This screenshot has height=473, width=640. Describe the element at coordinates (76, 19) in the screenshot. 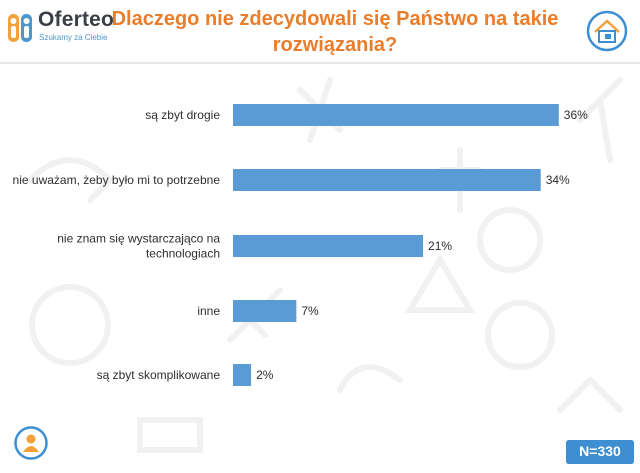

I see `logo-name: Oferteo` at that location.